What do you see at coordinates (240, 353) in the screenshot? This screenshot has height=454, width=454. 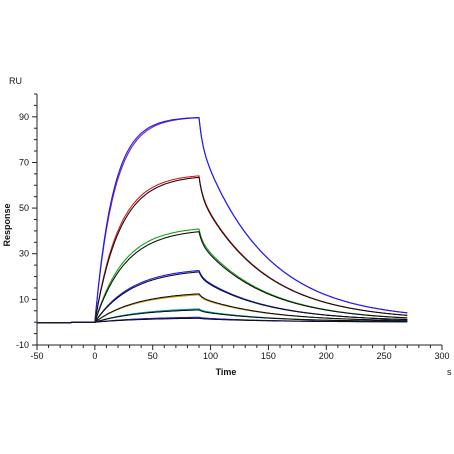 I see `x-axis-ticks: -50 0 50 100 150 200 250 300` at bounding box center [240, 353].